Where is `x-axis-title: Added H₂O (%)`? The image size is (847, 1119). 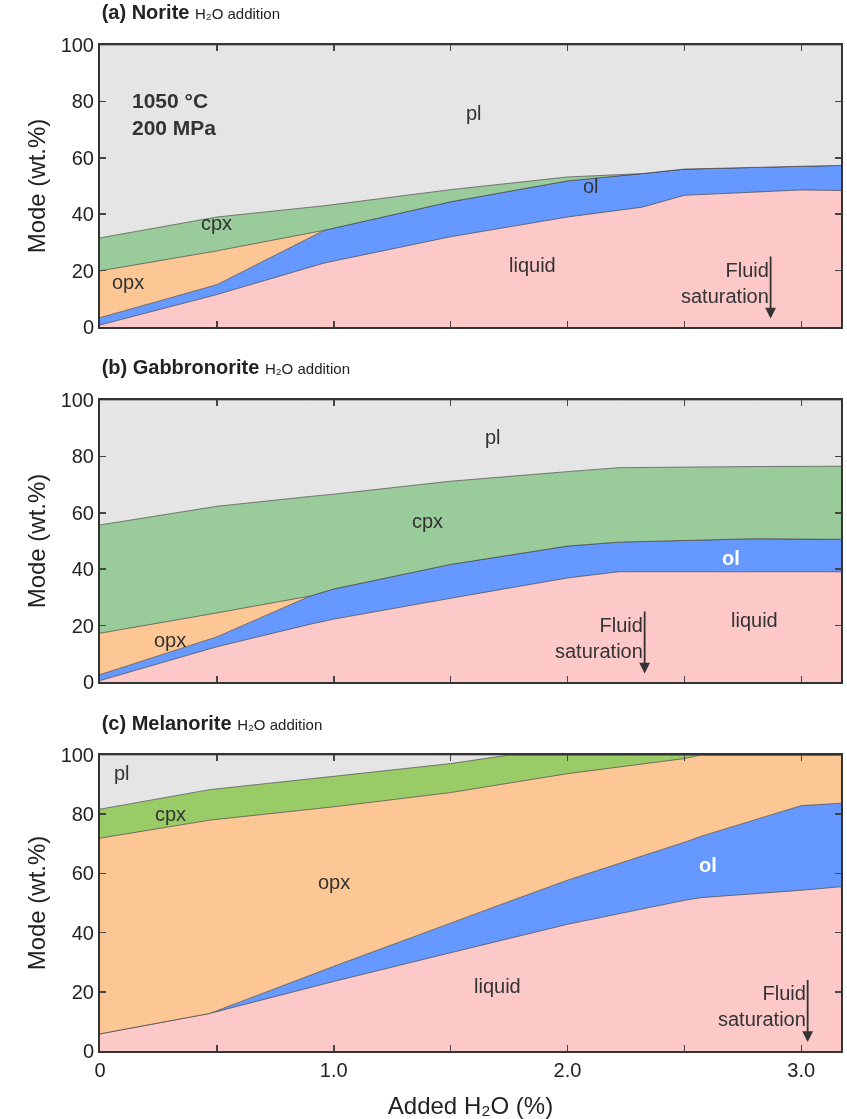
x-axis-title: Added H₂O (%) is located at coordinates (470, 1105).